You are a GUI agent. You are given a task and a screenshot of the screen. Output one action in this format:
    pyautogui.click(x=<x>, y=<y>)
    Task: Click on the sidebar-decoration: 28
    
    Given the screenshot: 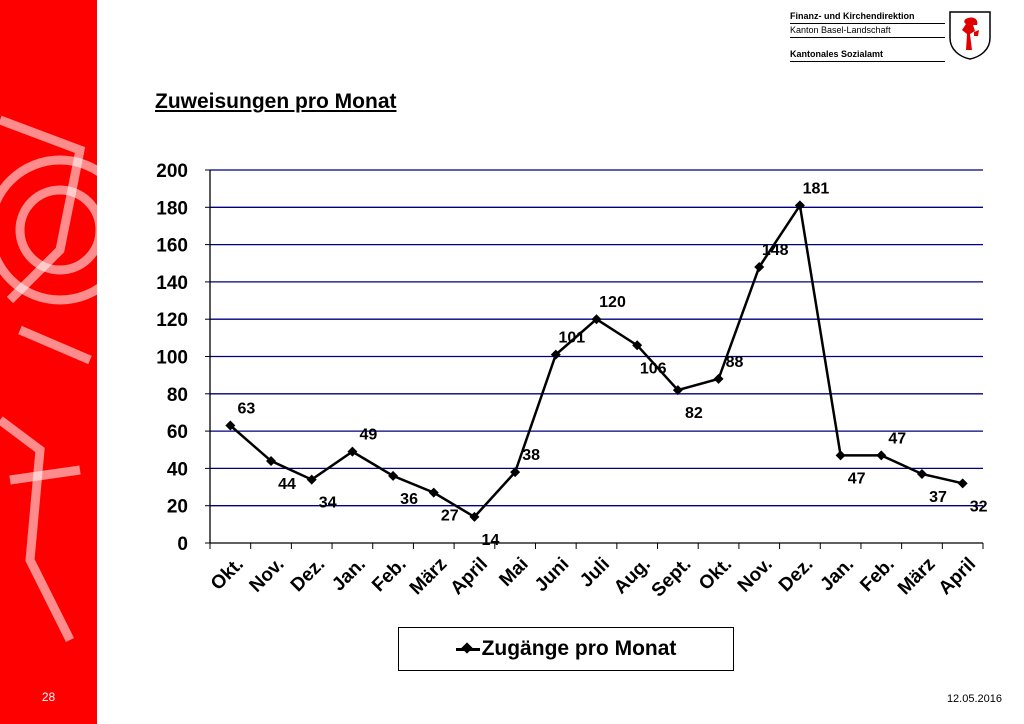 What is the action you would take?
    pyautogui.click(x=48, y=362)
    